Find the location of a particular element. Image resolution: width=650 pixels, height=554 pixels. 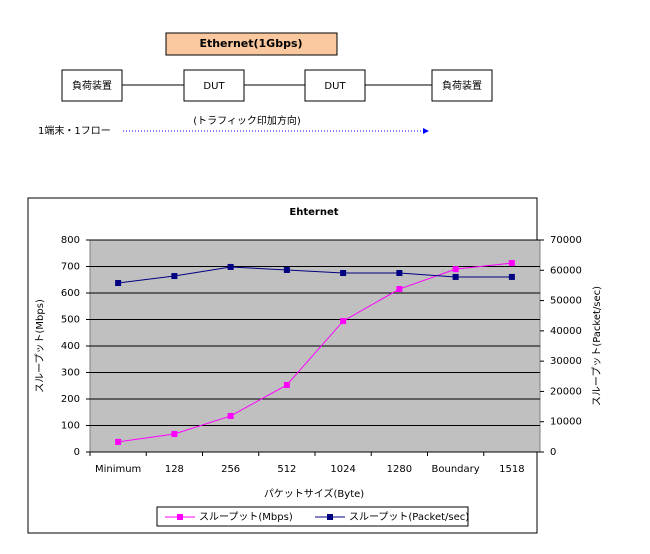

legend-label: スループット(Packet/sec) is located at coordinates (409, 517).